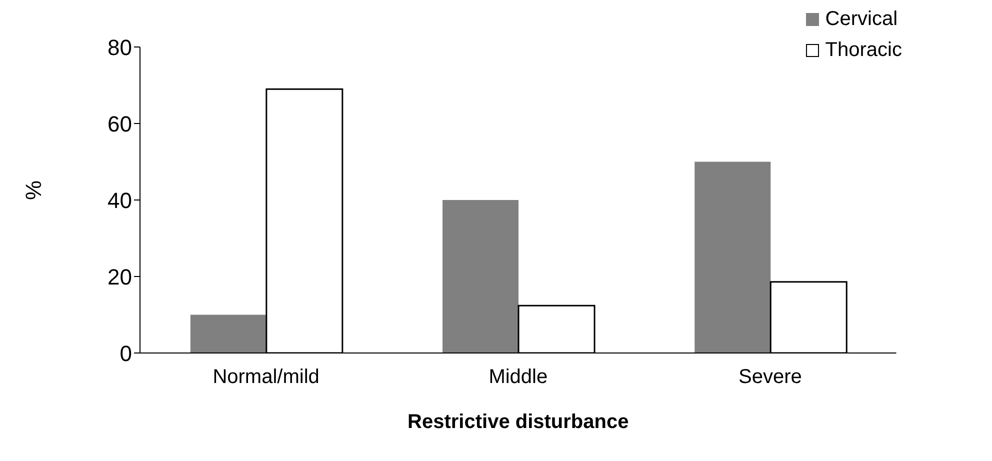 The image size is (992, 461). Describe the element at coordinates (861, 19) in the screenshot. I see `legend-label: Cervical` at that location.